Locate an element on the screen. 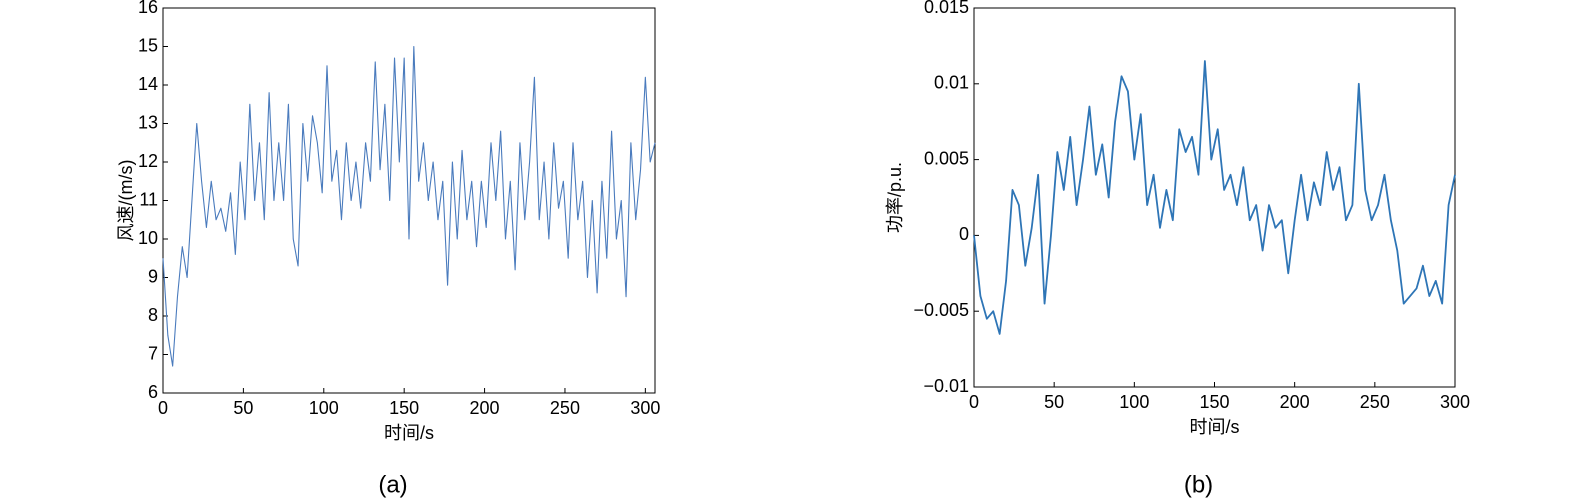 Image resolution: width=1580 pixels, height=502 pixels. y-tick-label: −0.01 is located at coordinates (946, 386).